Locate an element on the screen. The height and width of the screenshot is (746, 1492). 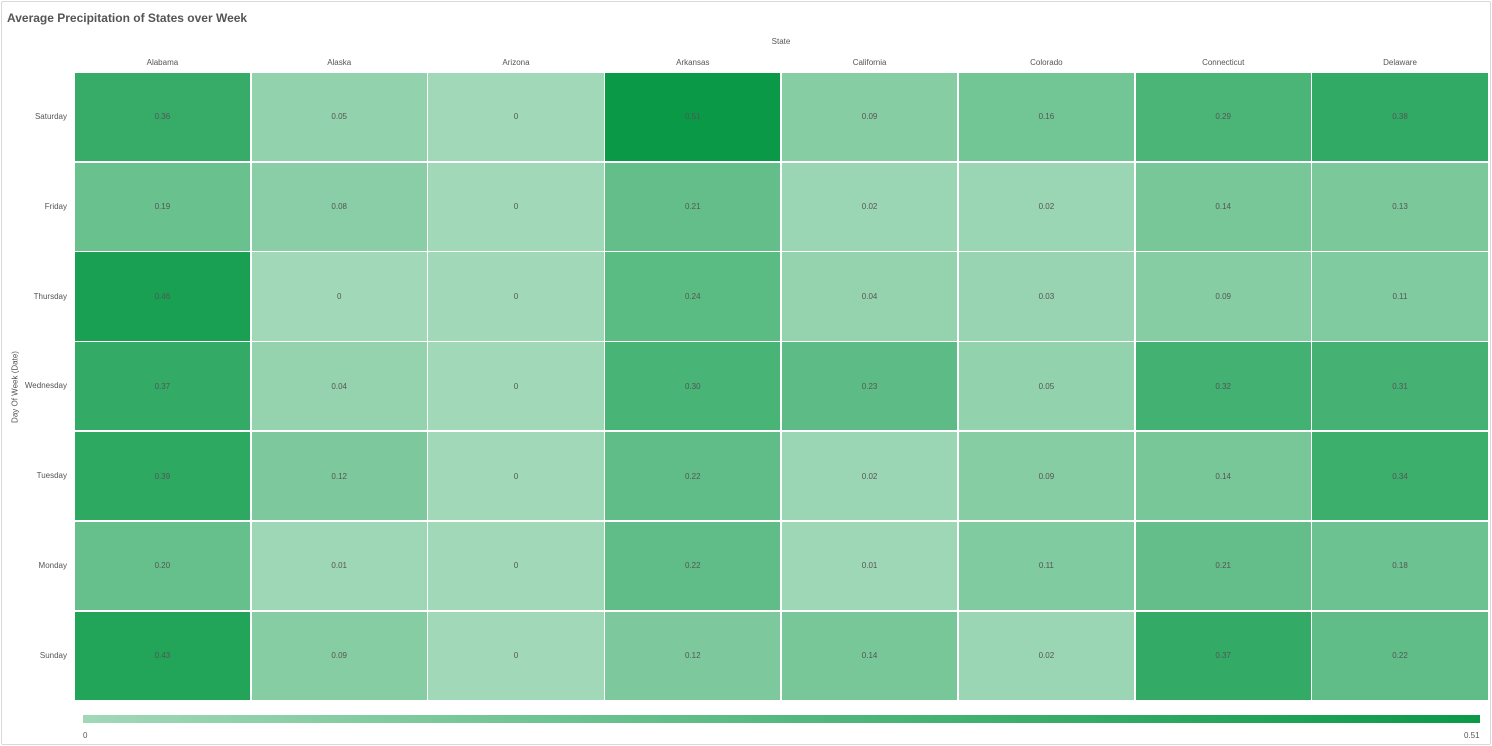
row-label-tuesday: Tuesday is located at coordinates (51, 476).